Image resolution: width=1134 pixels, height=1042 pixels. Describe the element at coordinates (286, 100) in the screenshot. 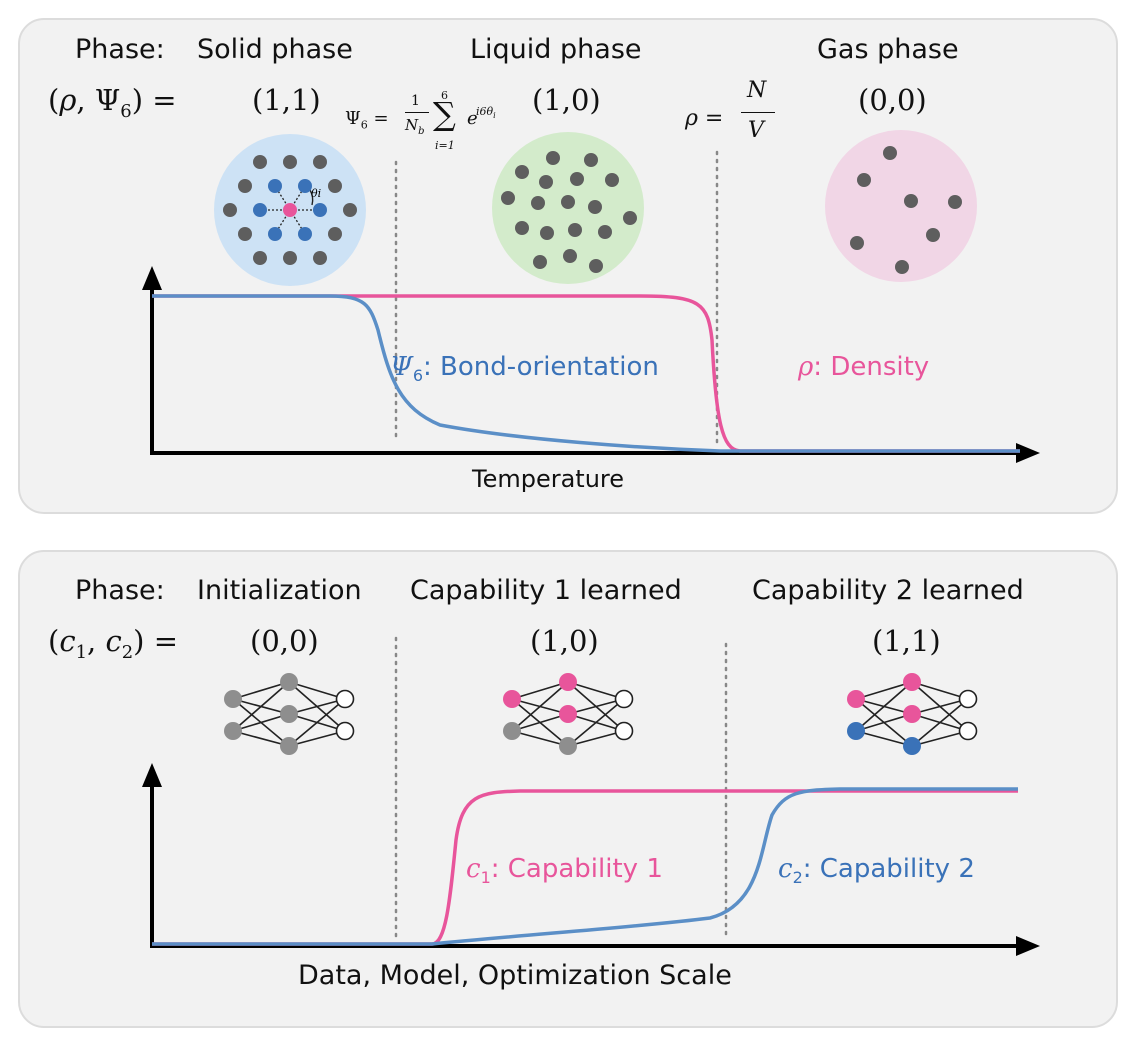

I see `solid-phase-value: (1,1)` at that location.